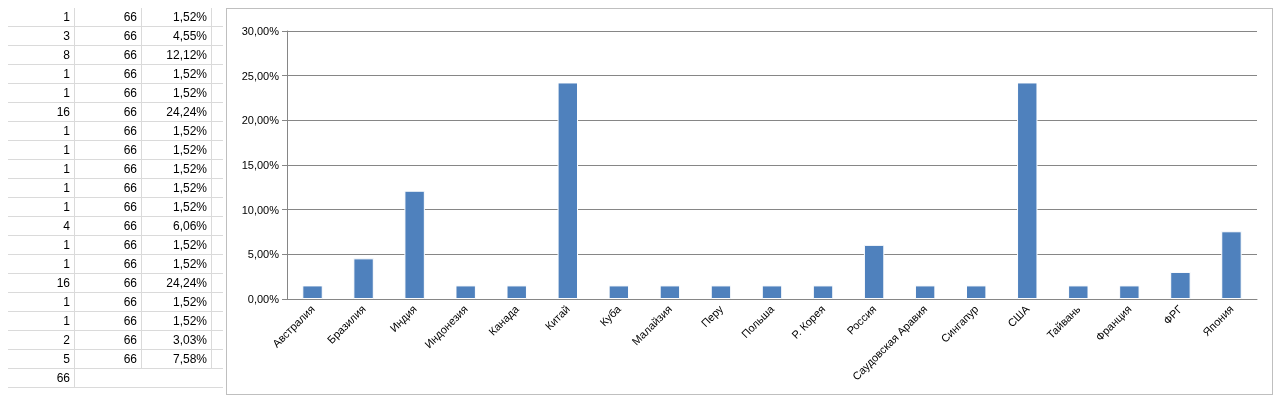 This screenshot has height=403, width=1281. Describe the element at coordinates (263, 299) in the screenshot. I see `y-tick-label: 0,00%` at that location.